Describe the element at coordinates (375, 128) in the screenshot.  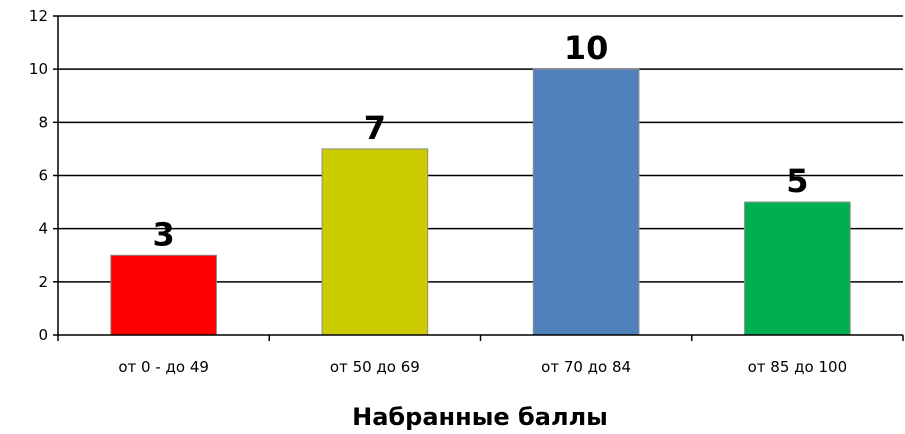
I see `data-label: 7` at that location.